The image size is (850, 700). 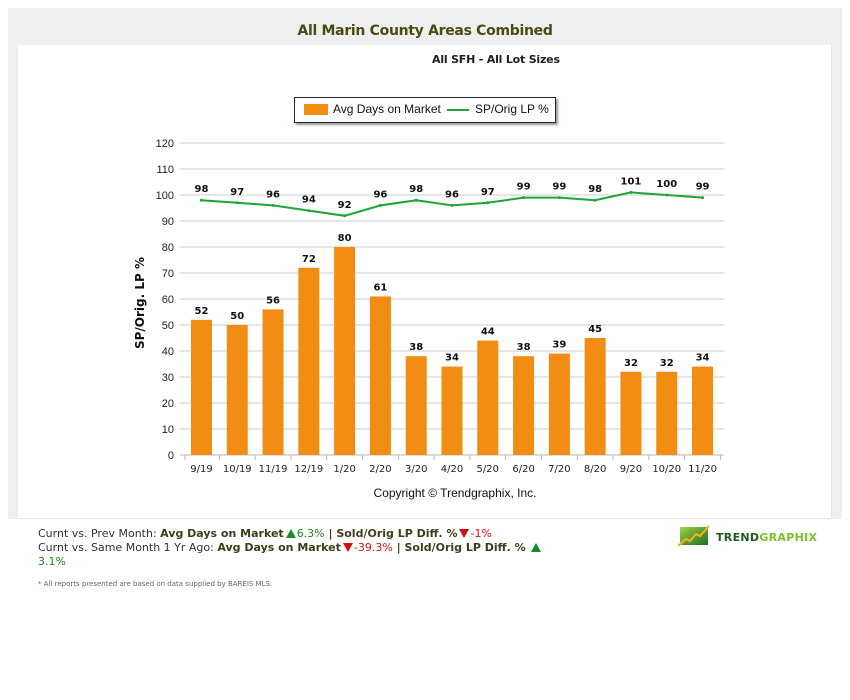 I want to click on bar-data-label: 72, so click(x=309, y=259).